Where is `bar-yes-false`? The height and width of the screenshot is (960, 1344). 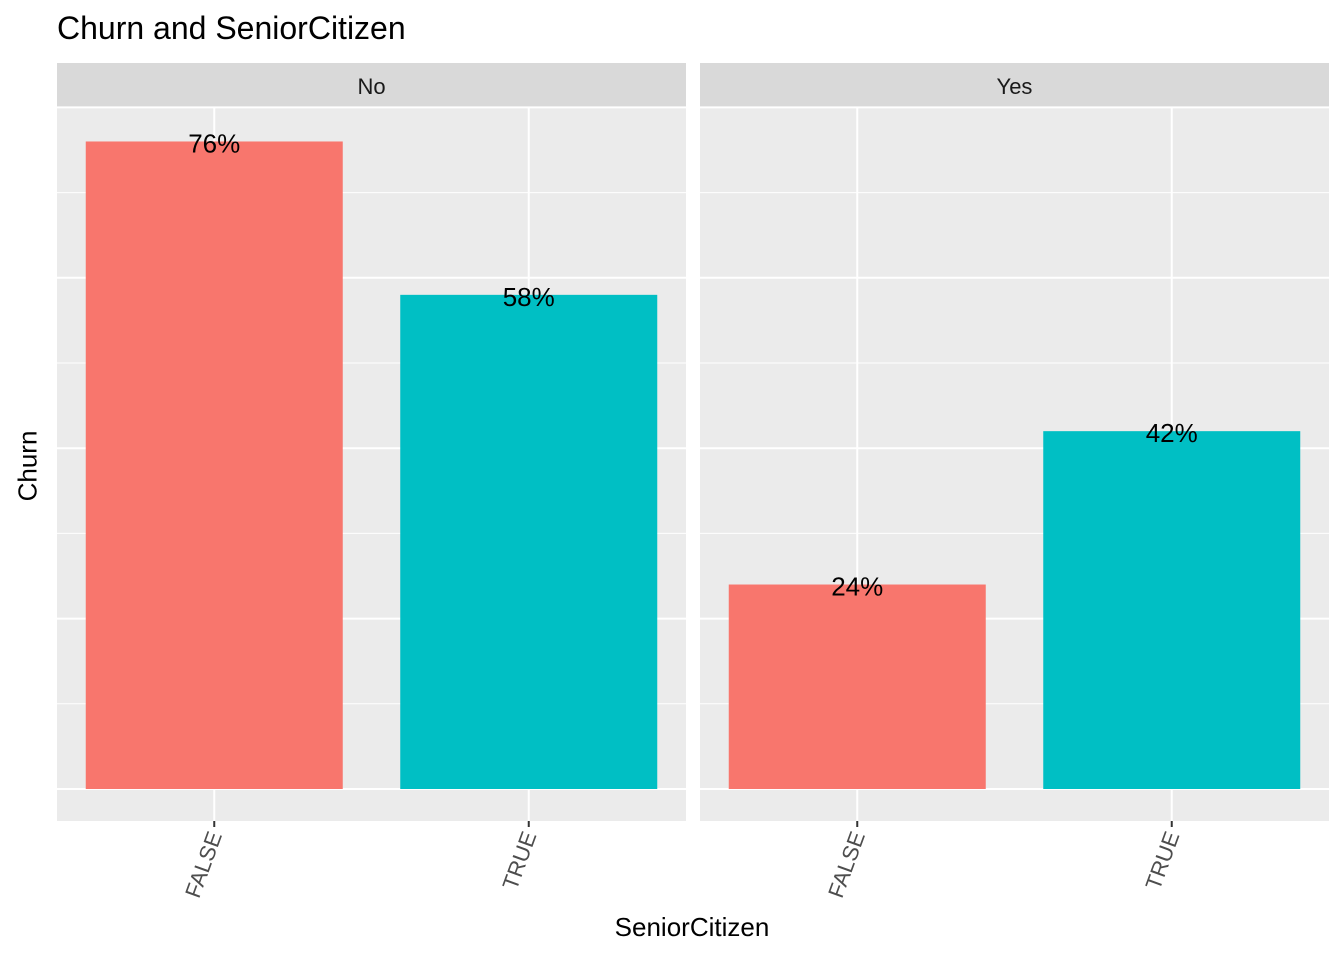
bar-yes-false is located at coordinates (857, 686).